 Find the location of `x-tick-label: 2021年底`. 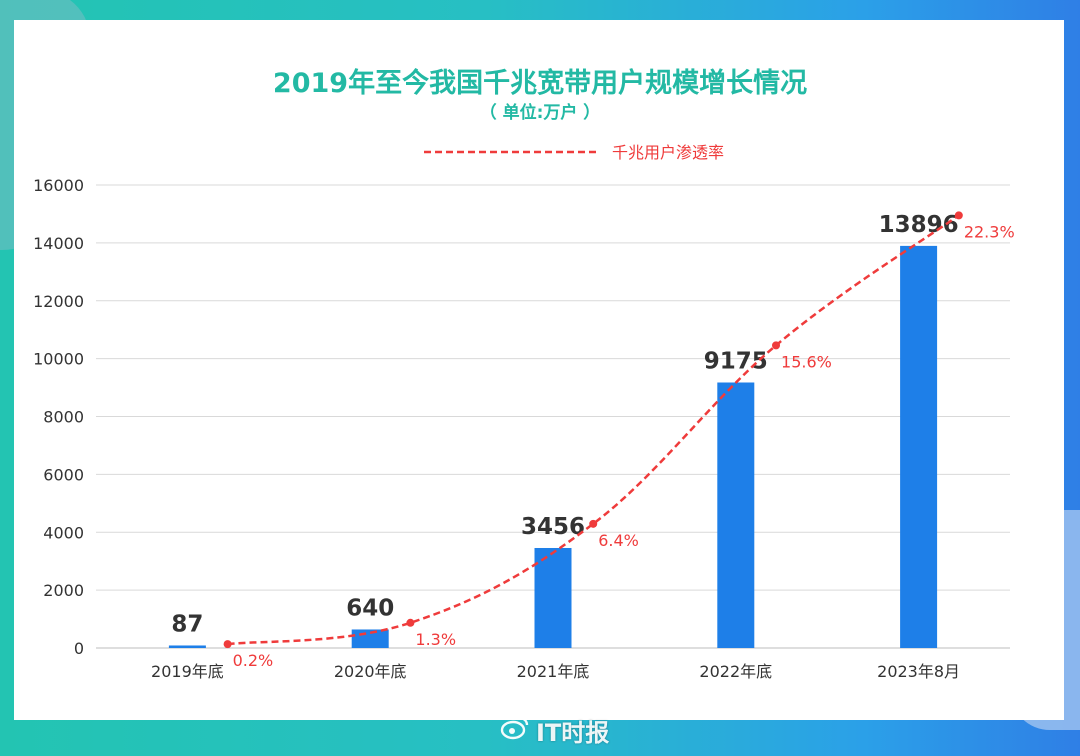

x-tick-label: 2021年底 is located at coordinates (553, 671).